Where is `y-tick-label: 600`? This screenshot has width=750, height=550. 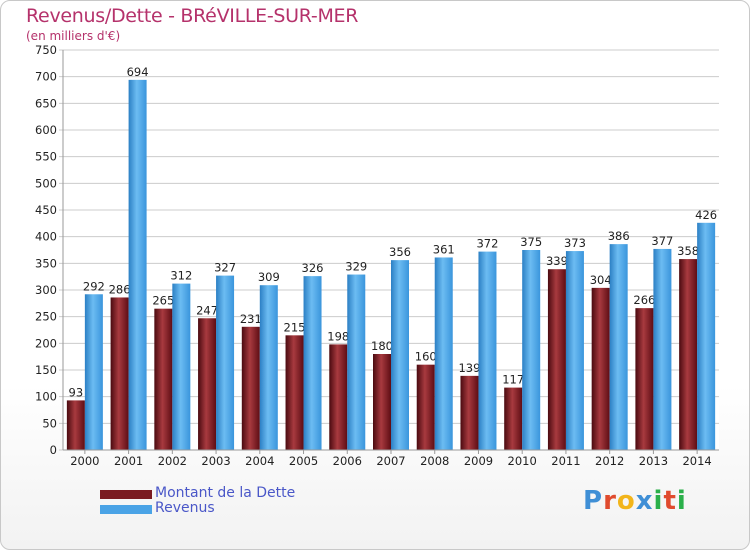 y-tick-label: 600 is located at coordinates (46, 130).